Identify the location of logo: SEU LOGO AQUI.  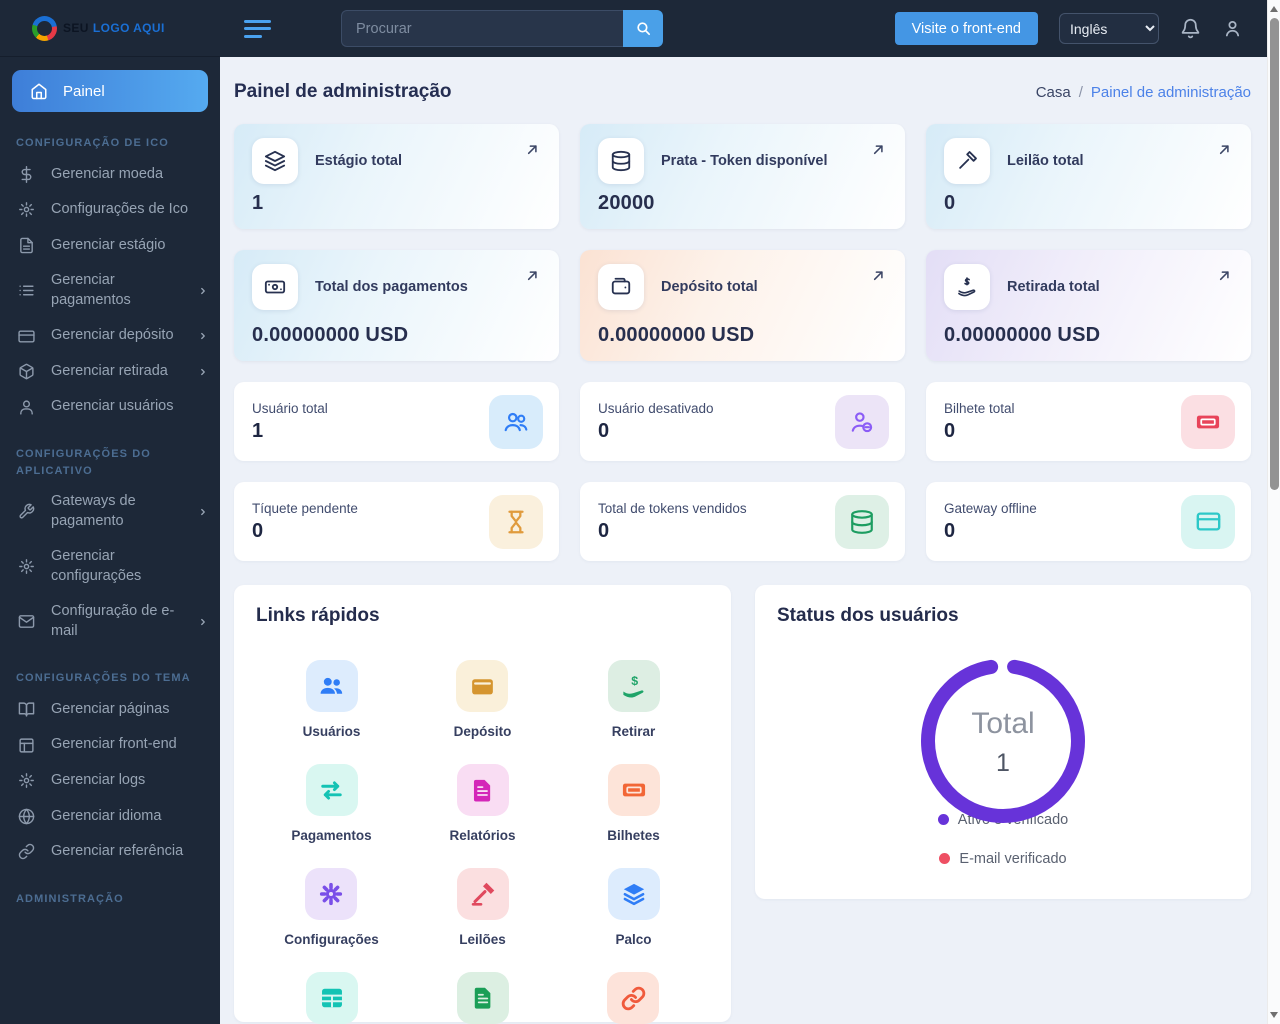
(110, 28).